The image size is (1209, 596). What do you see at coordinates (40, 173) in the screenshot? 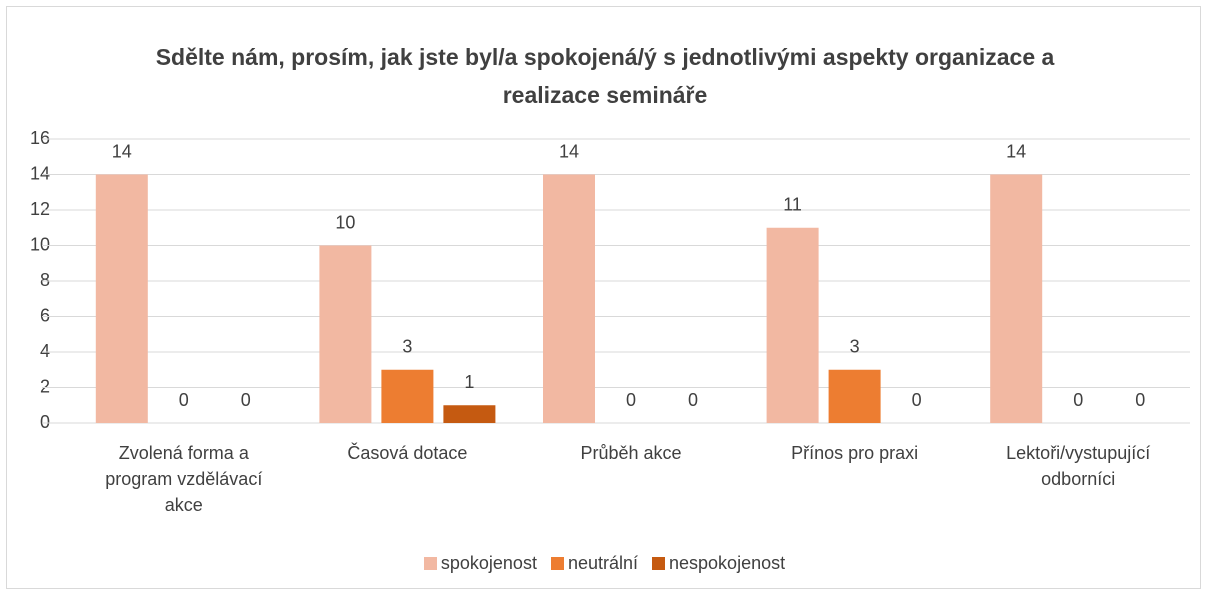
I see `y-tick-label: 14` at bounding box center [40, 173].